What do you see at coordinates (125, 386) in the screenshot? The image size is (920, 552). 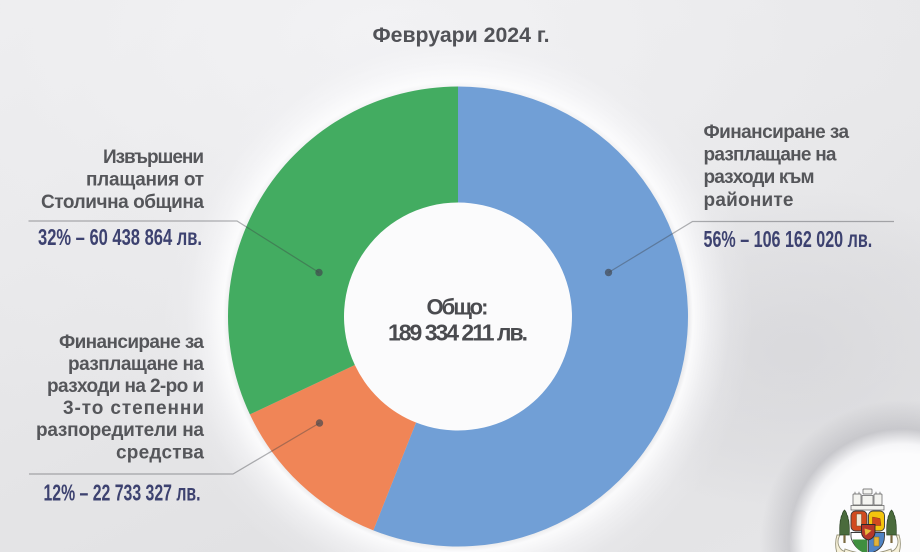 I see `svg-text: разходи на 2-ро и` at bounding box center [125, 386].